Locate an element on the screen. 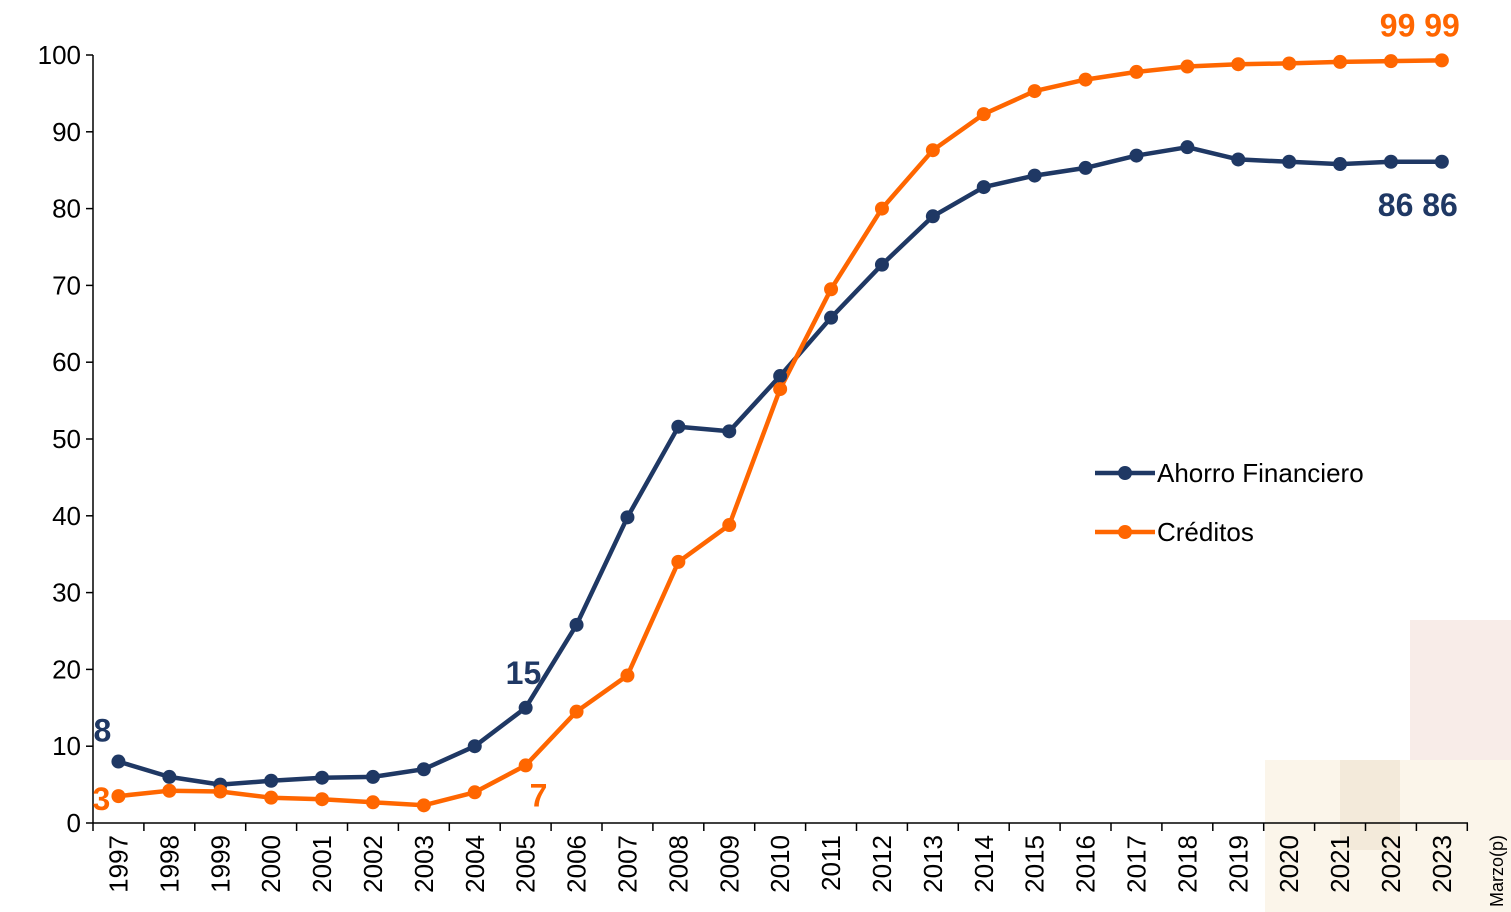 This screenshot has width=1511, height=912. y-tick-label: 60 is located at coordinates (66, 362).